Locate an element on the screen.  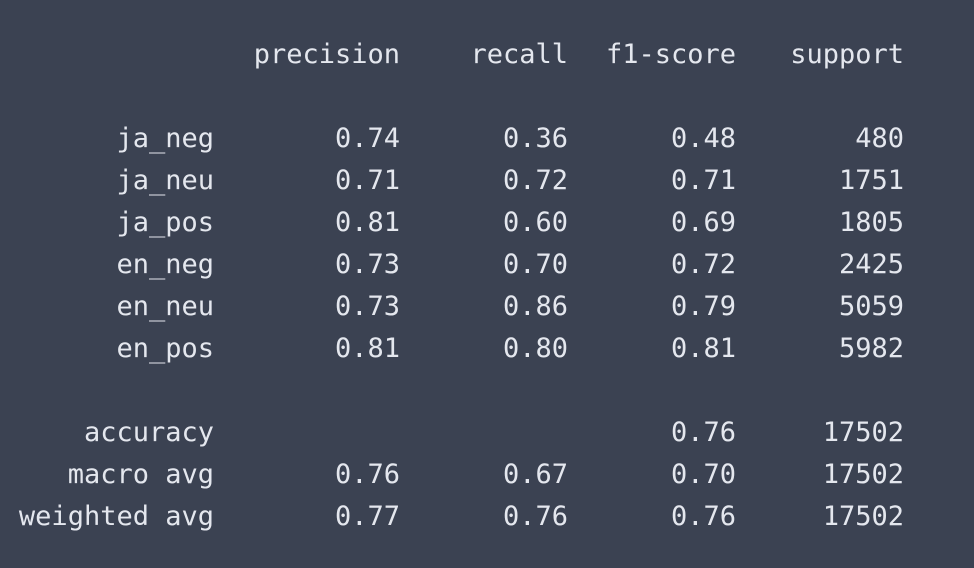
recall-value: 0.76 is located at coordinates (535, 516).